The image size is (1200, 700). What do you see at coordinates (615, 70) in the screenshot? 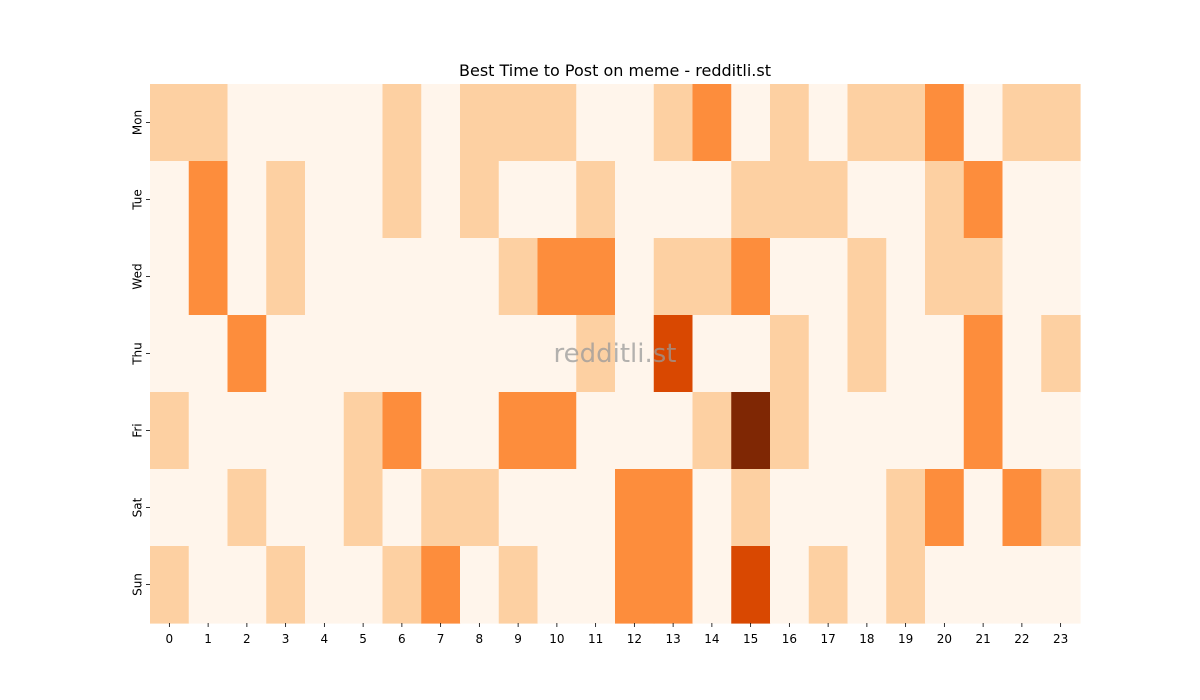
I see `chart-title: Best Time to Post on meme - redditli.st` at bounding box center [615, 70].